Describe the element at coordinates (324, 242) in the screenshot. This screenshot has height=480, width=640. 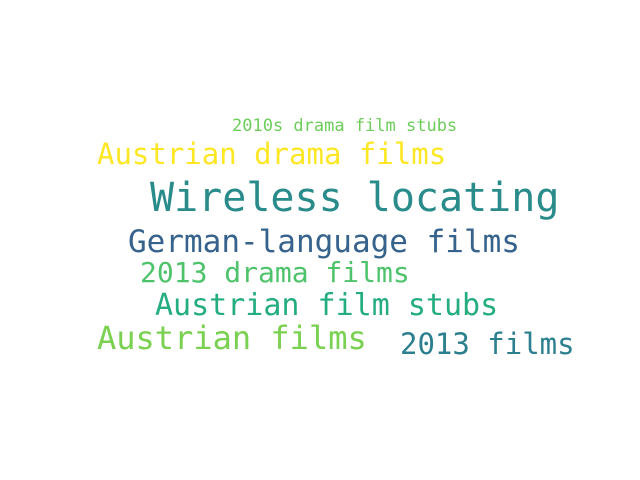
I see `word-german-language-films: German-language films` at that location.